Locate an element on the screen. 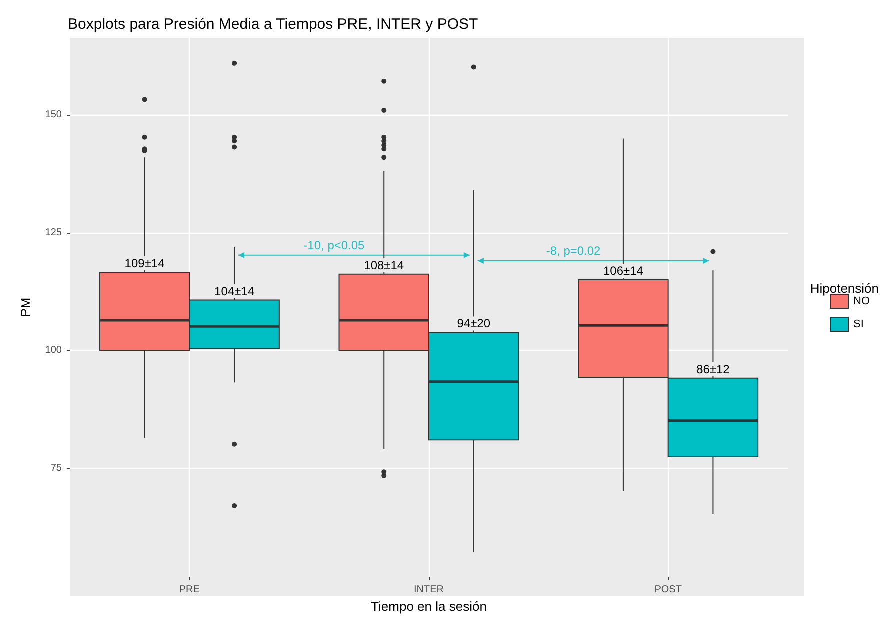 The height and width of the screenshot is (626, 891). y-tick-label: 75 is located at coordinates (56, 468).